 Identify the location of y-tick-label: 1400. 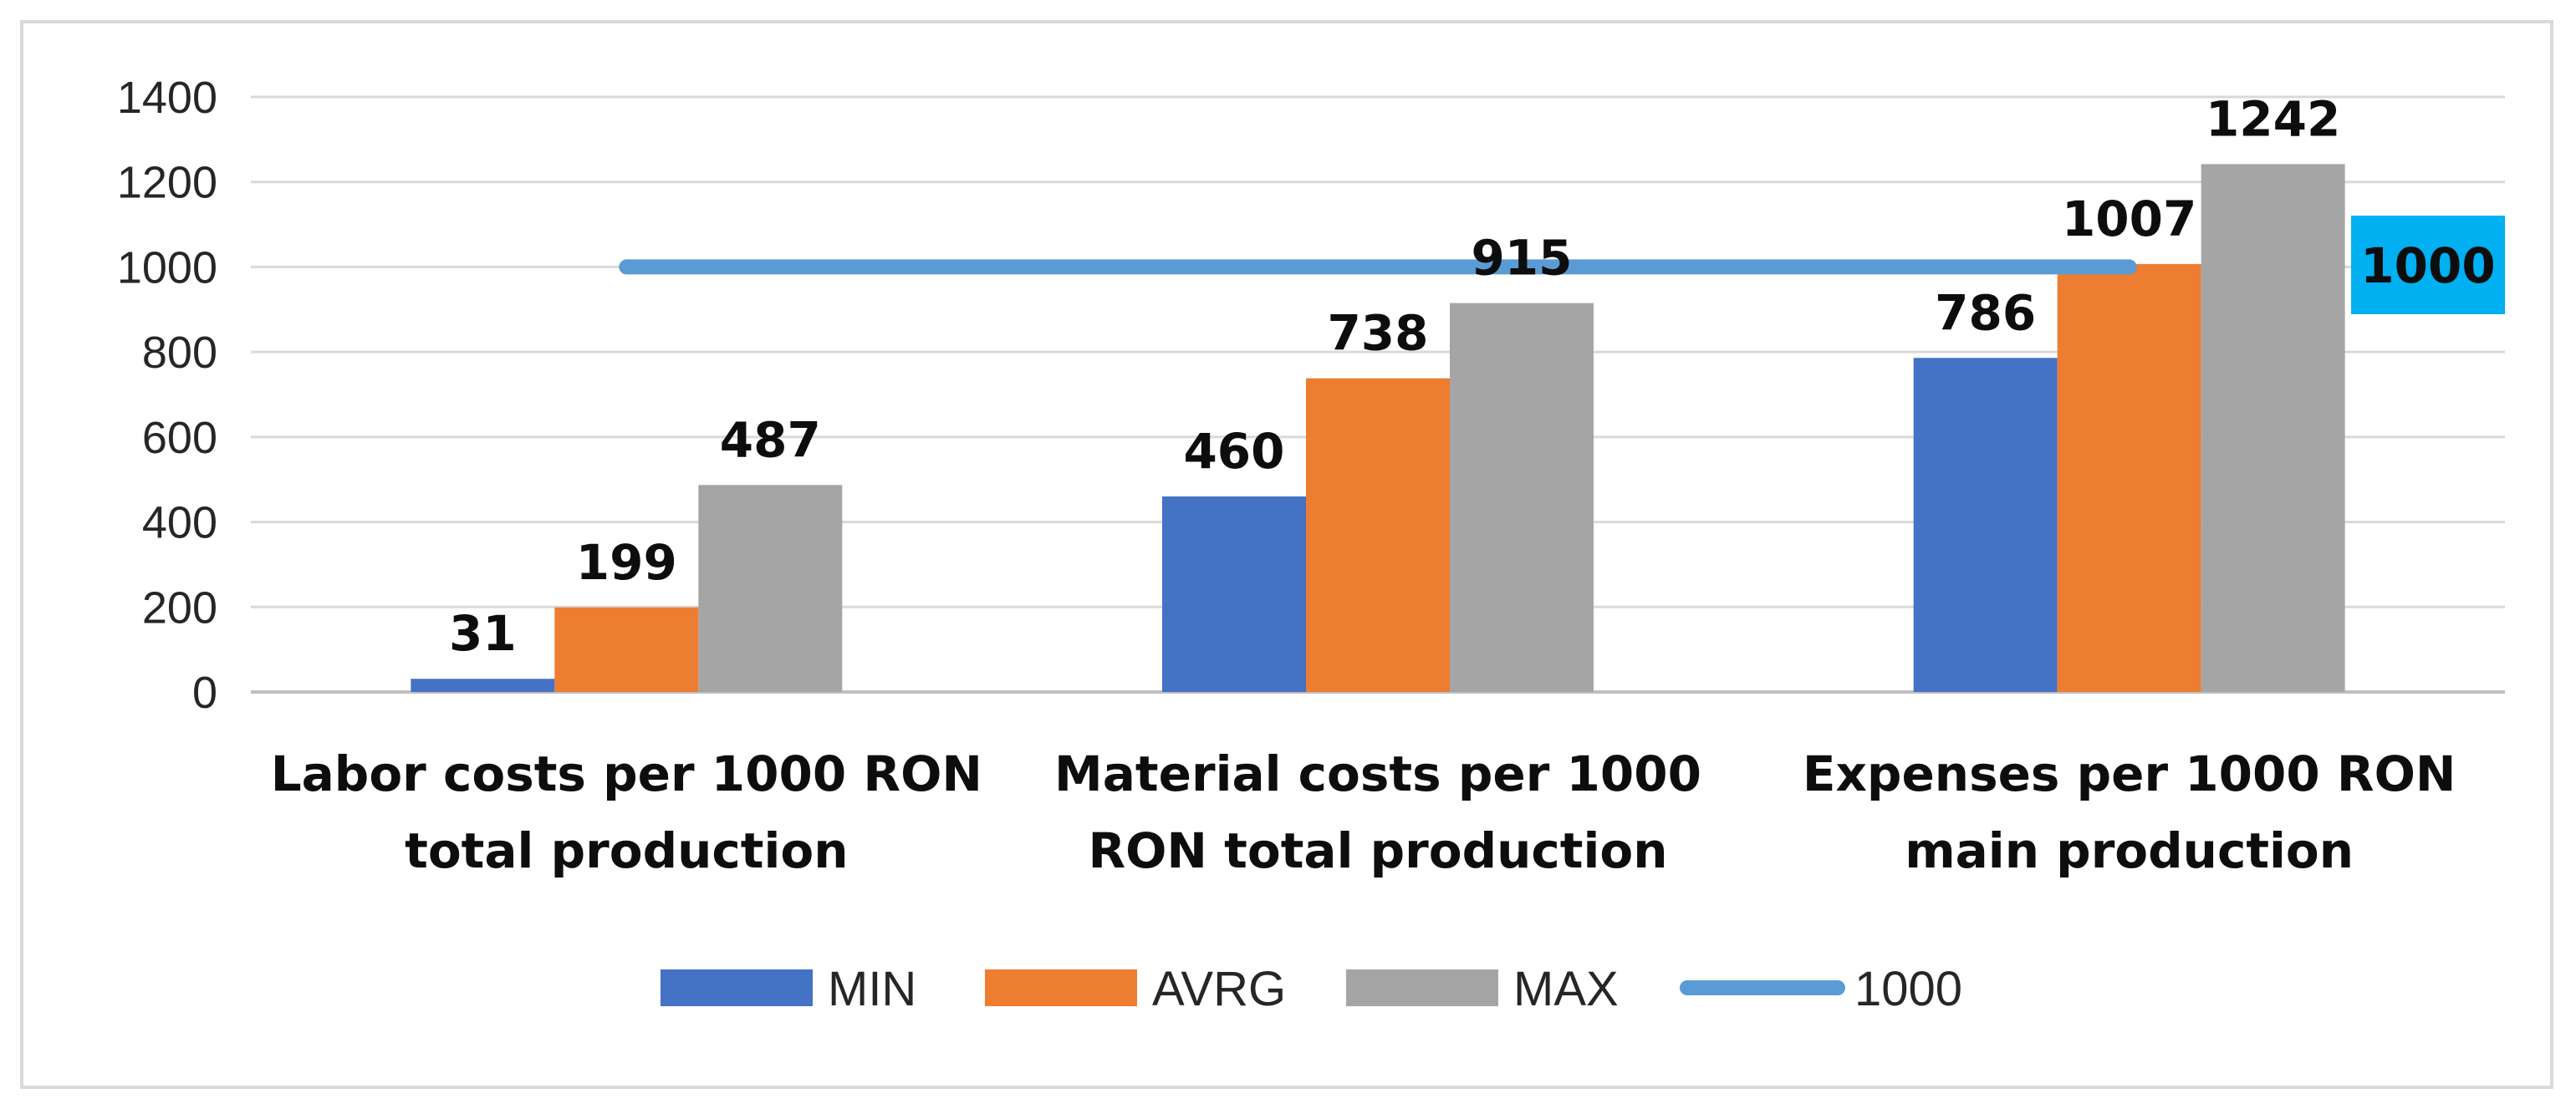
(167, 98).